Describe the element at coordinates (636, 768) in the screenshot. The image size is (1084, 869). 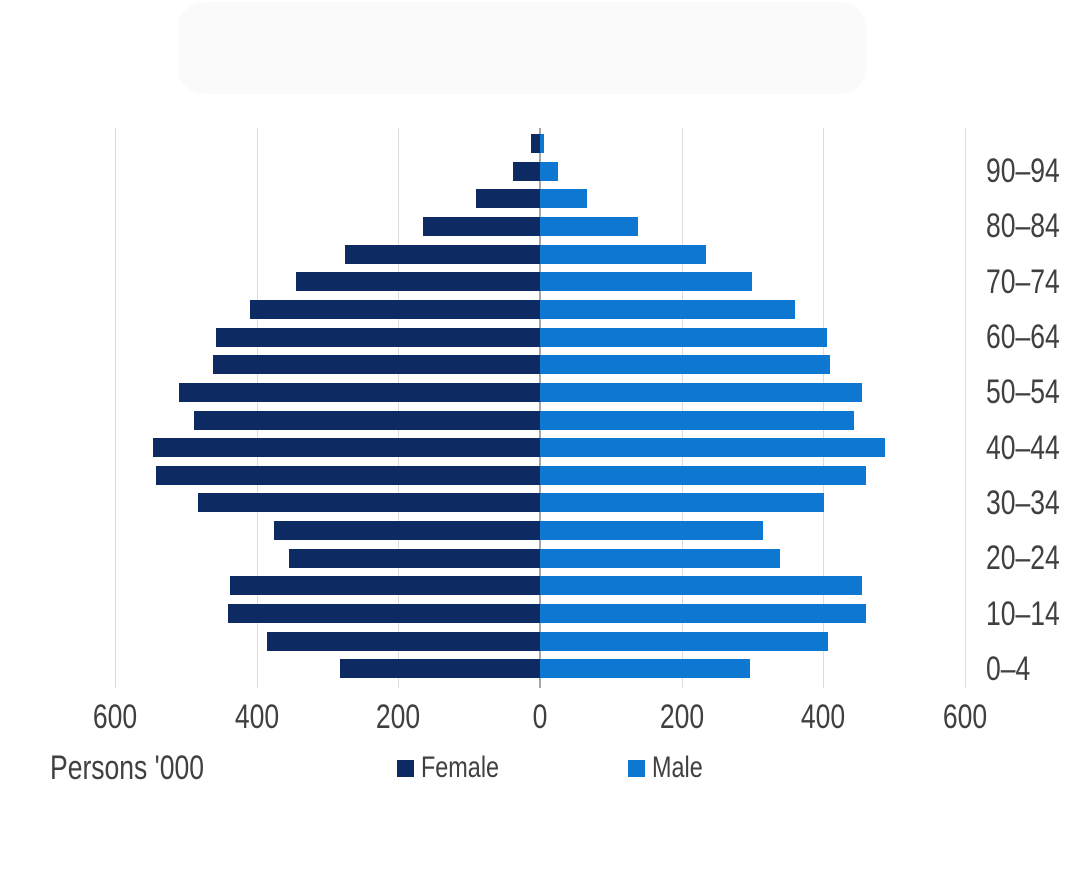
I see `legend-swatch-male` at that location.